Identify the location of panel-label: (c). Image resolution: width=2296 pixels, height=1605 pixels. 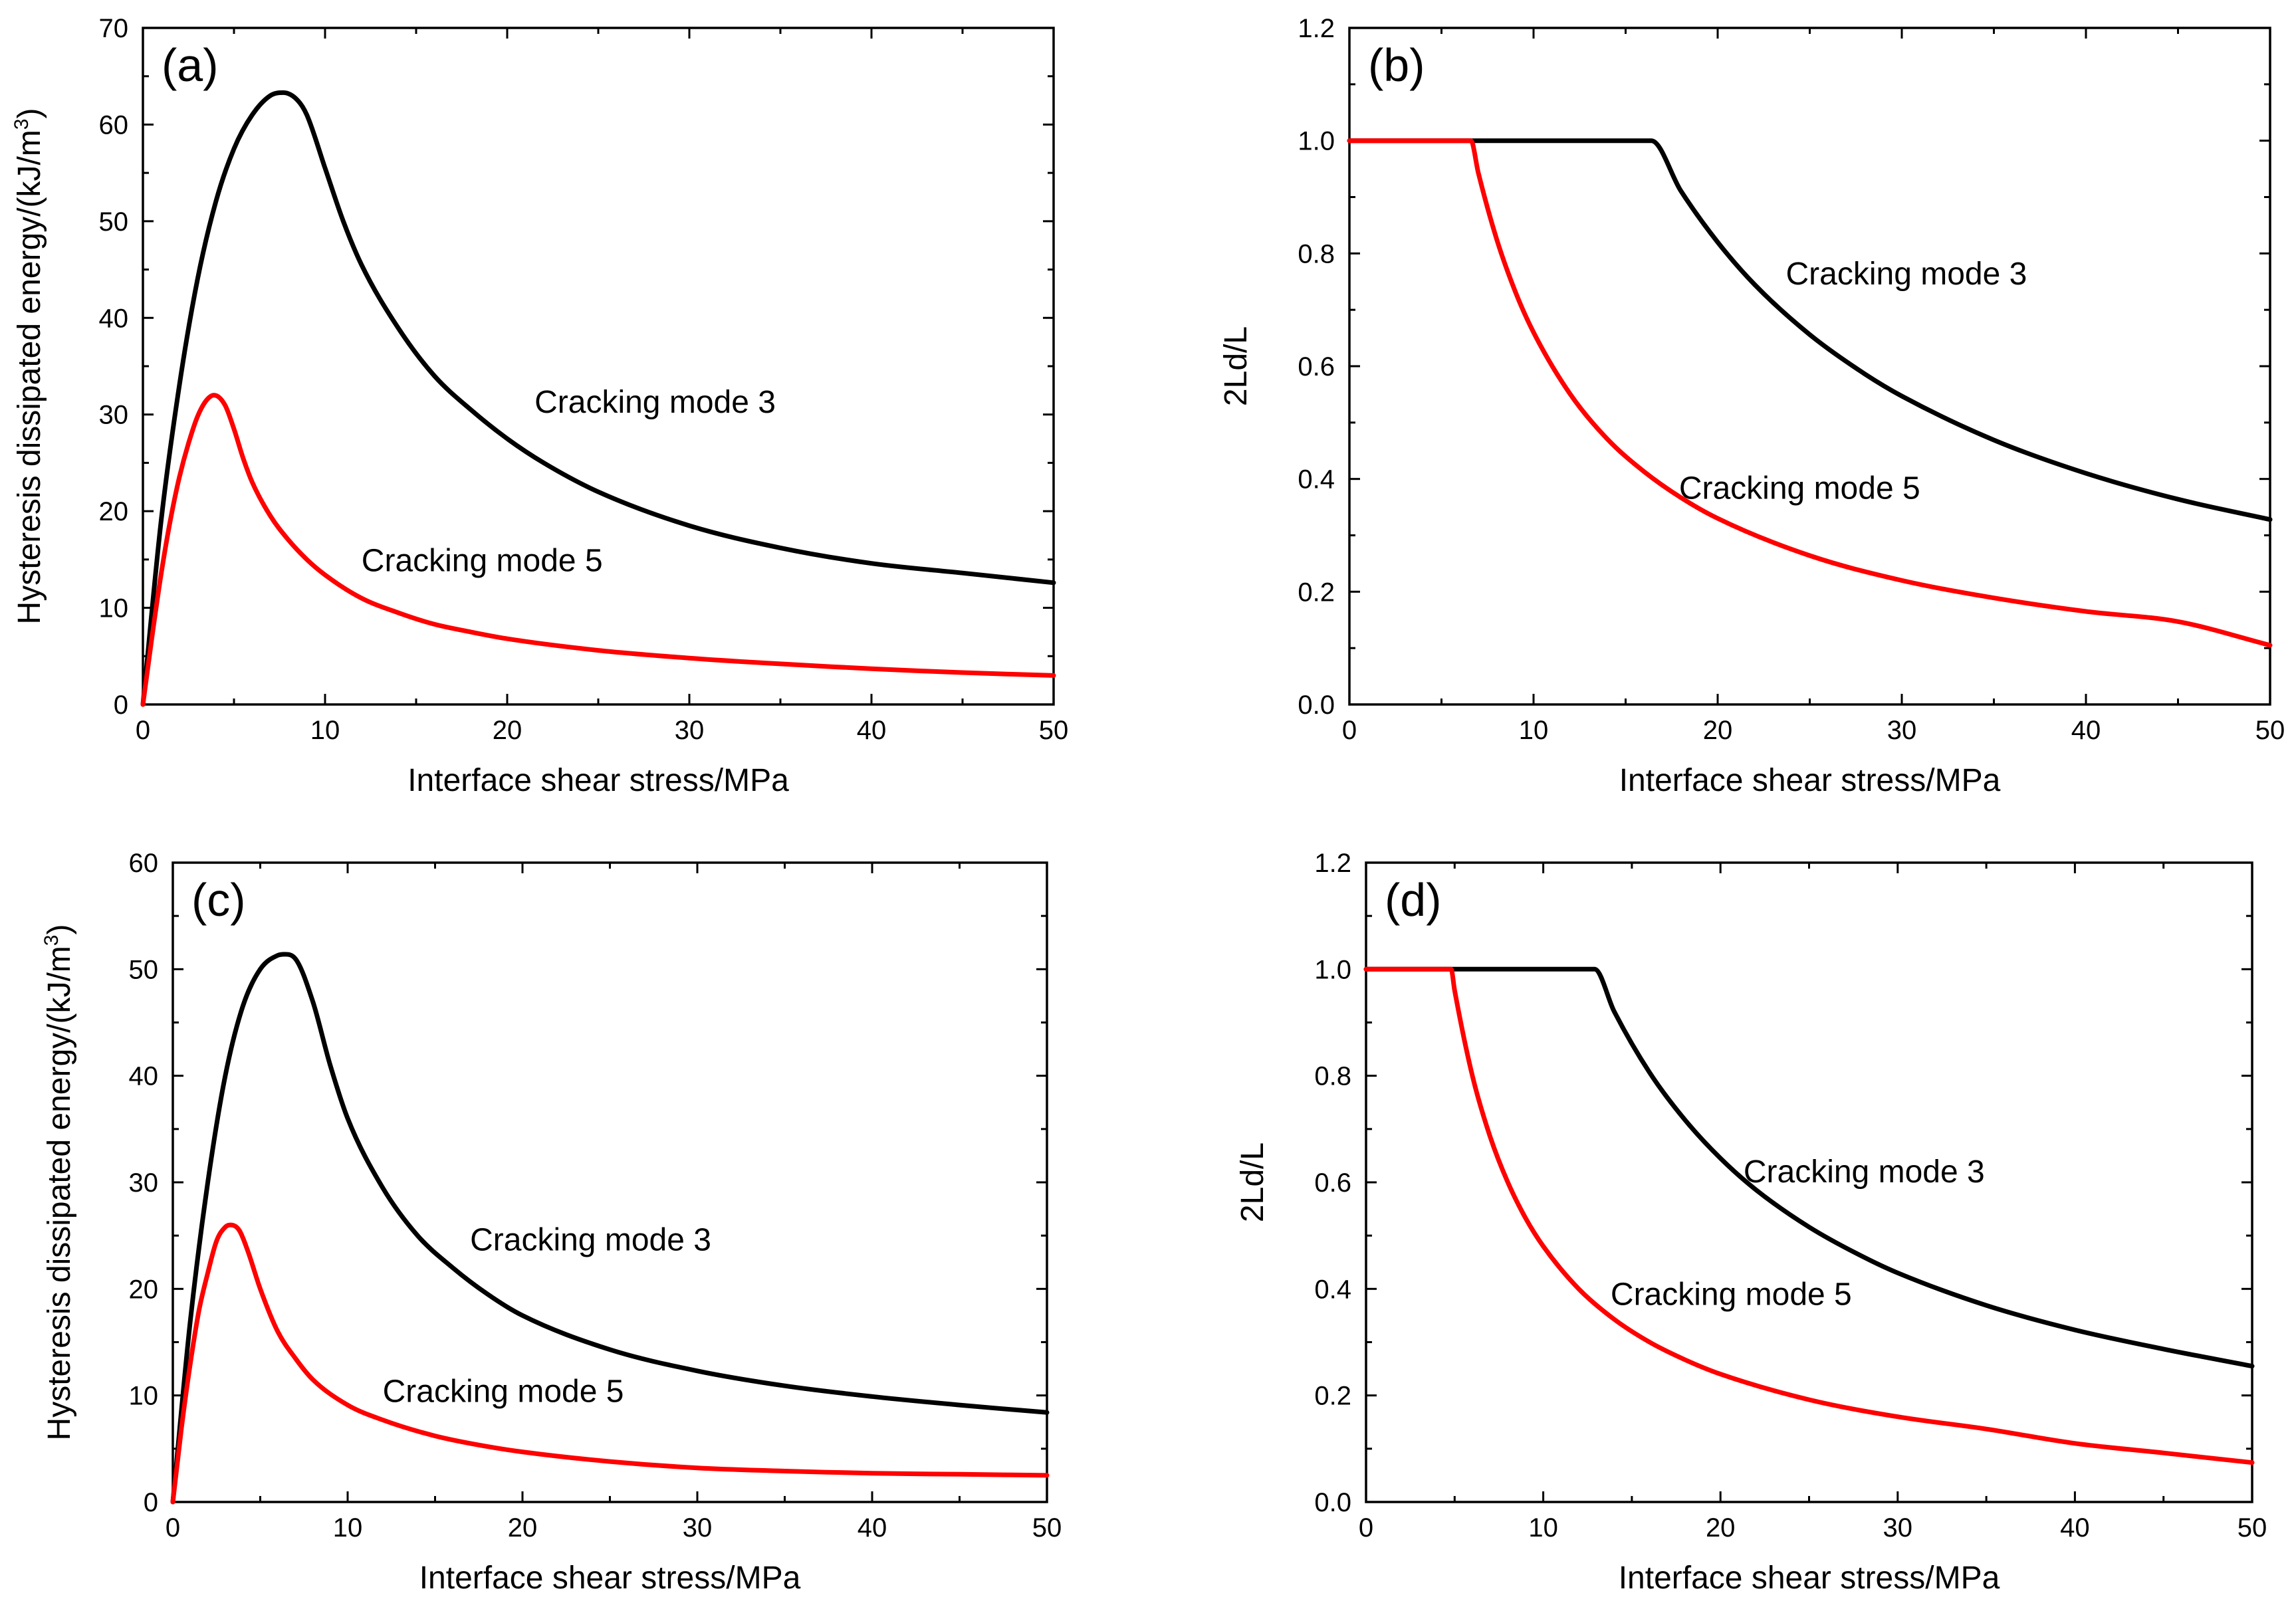
(218, 900).